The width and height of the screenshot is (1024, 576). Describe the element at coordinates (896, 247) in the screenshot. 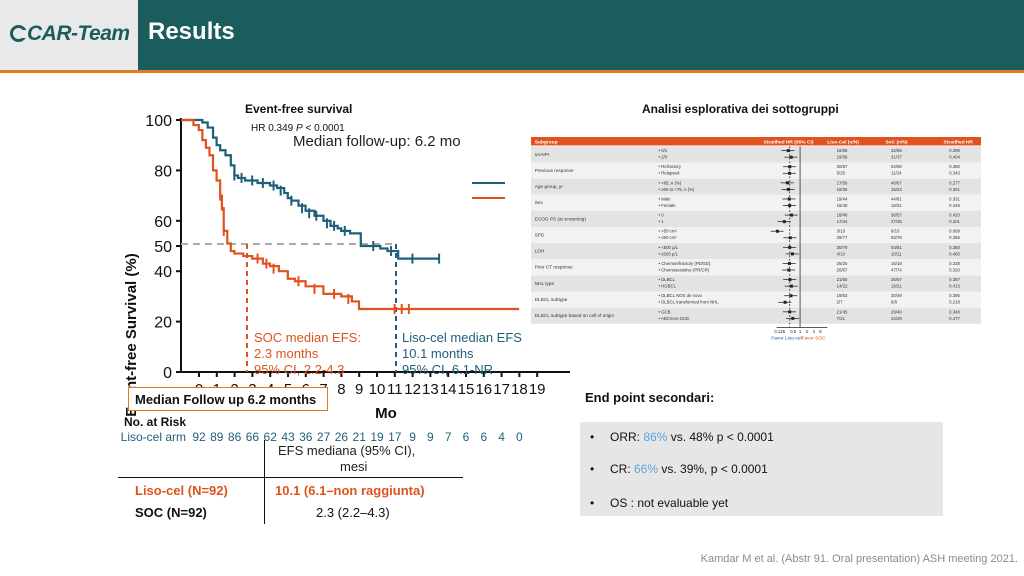

I see `forest-soc-n: 53/81` at that location.